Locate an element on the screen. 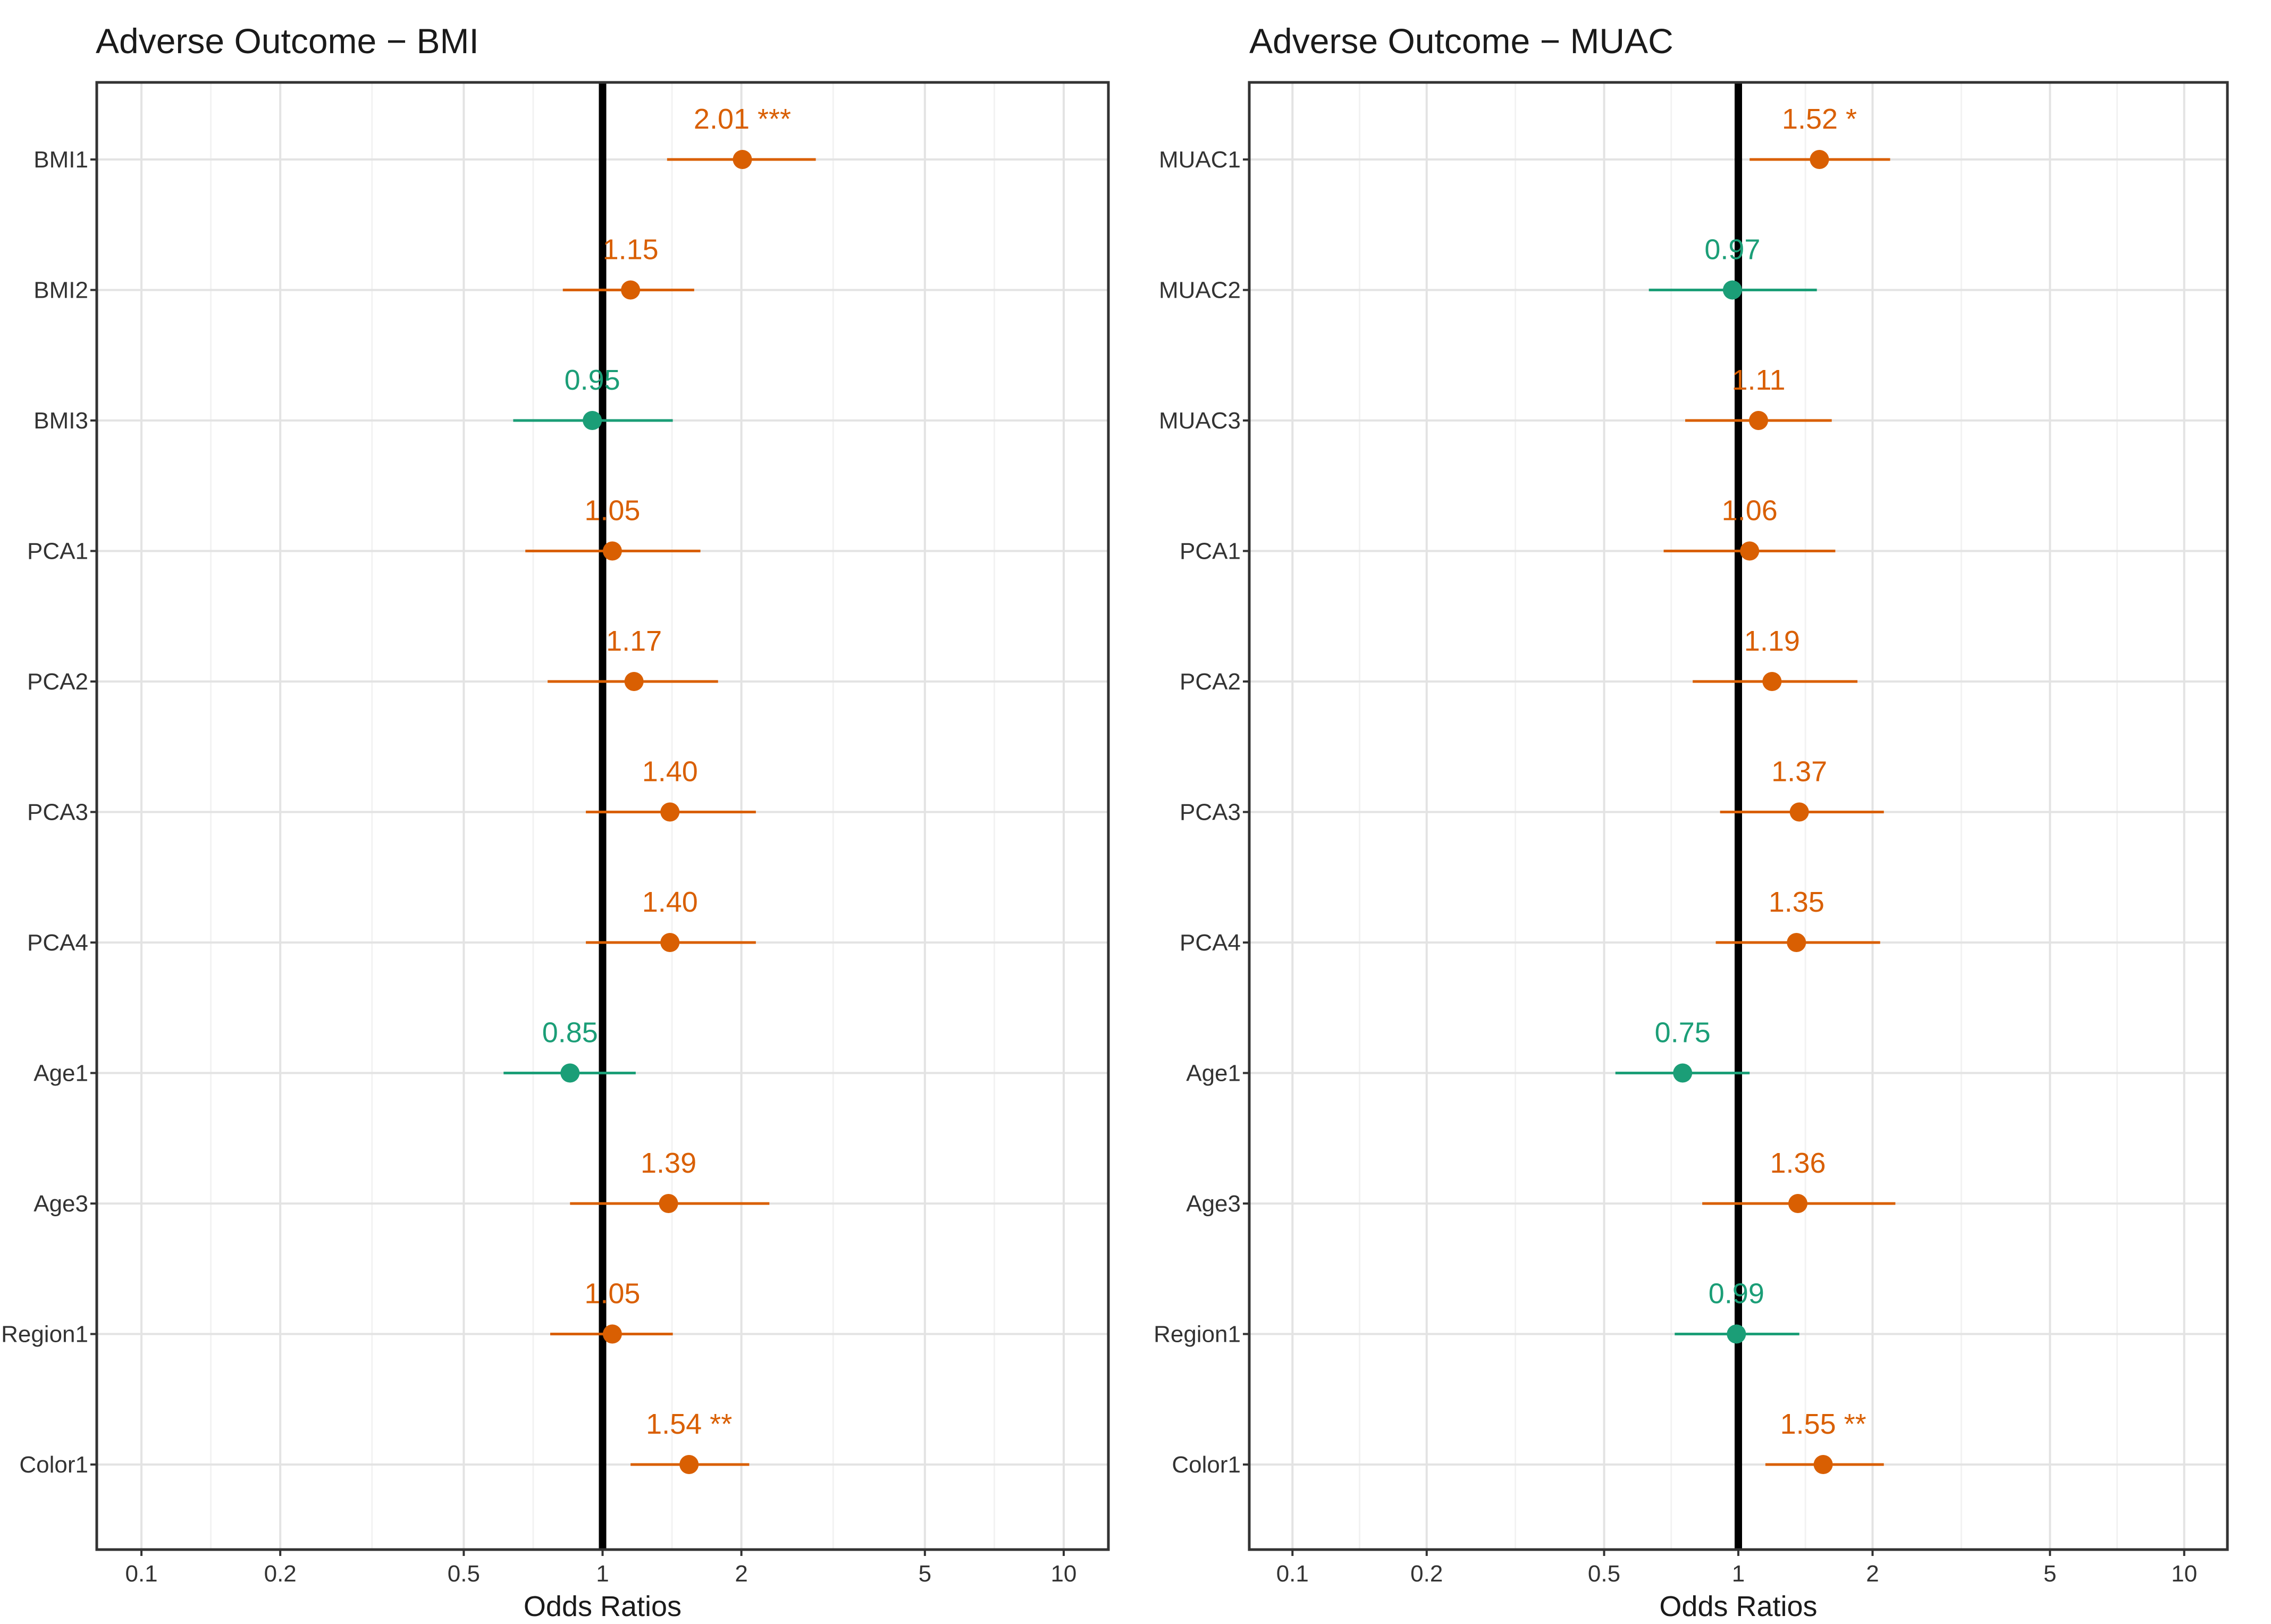 The height and width of the screenshot is (1624, 2271). bmi-data-label: 0.85 is located at coordinates (570, 1033).